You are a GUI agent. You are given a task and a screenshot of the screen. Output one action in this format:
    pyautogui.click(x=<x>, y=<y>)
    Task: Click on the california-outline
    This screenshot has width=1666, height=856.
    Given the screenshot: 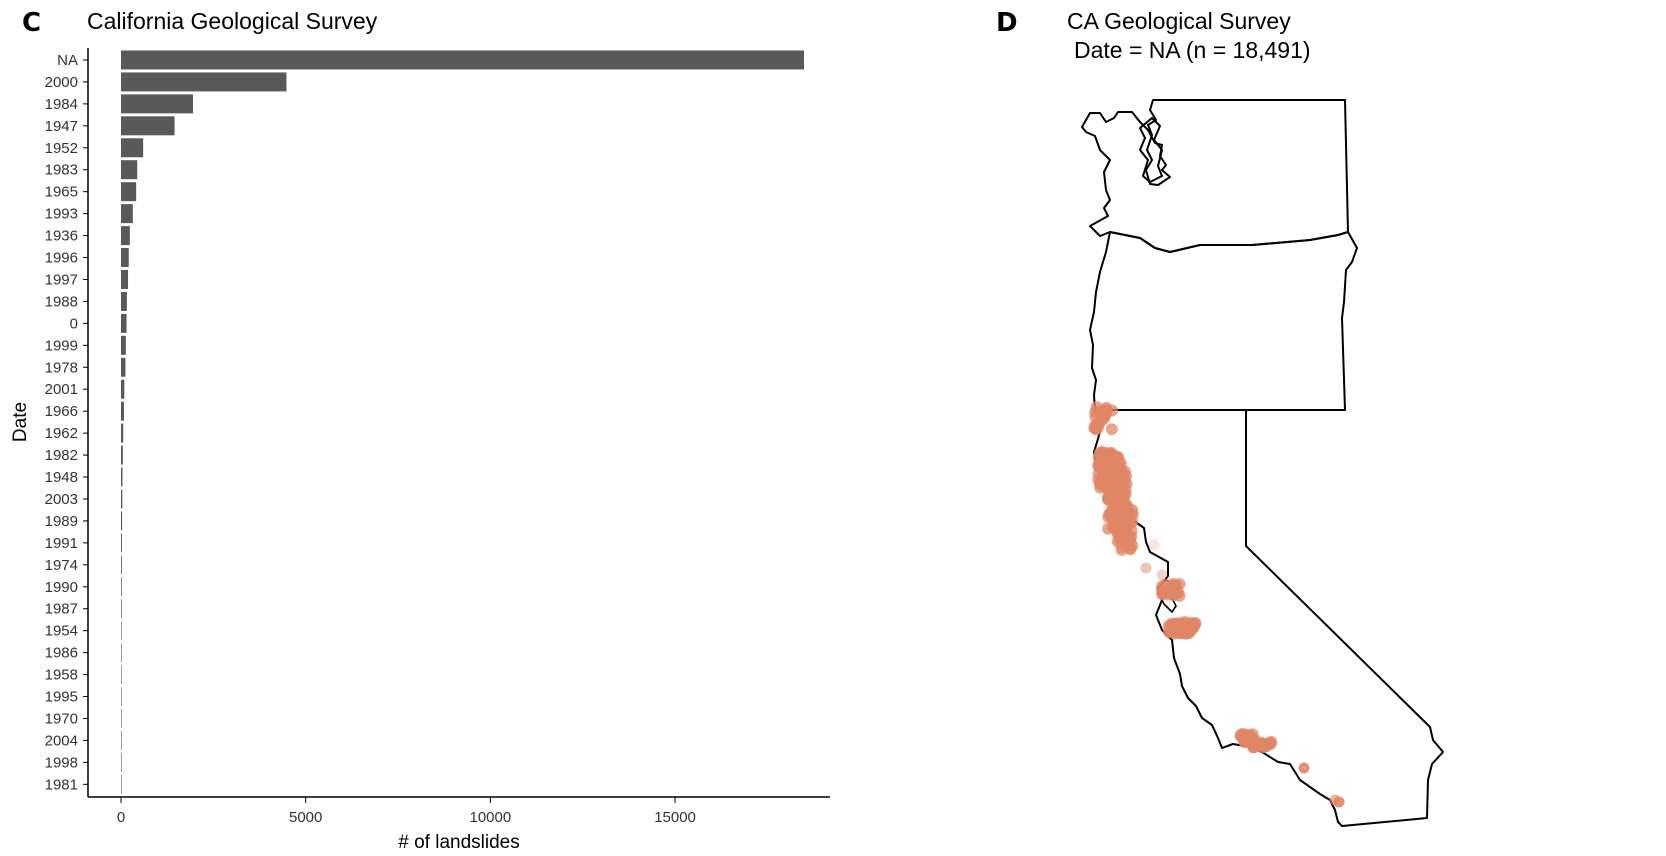 What is the action you would take?
    pyautogui.click(x=1268, y=618)
    